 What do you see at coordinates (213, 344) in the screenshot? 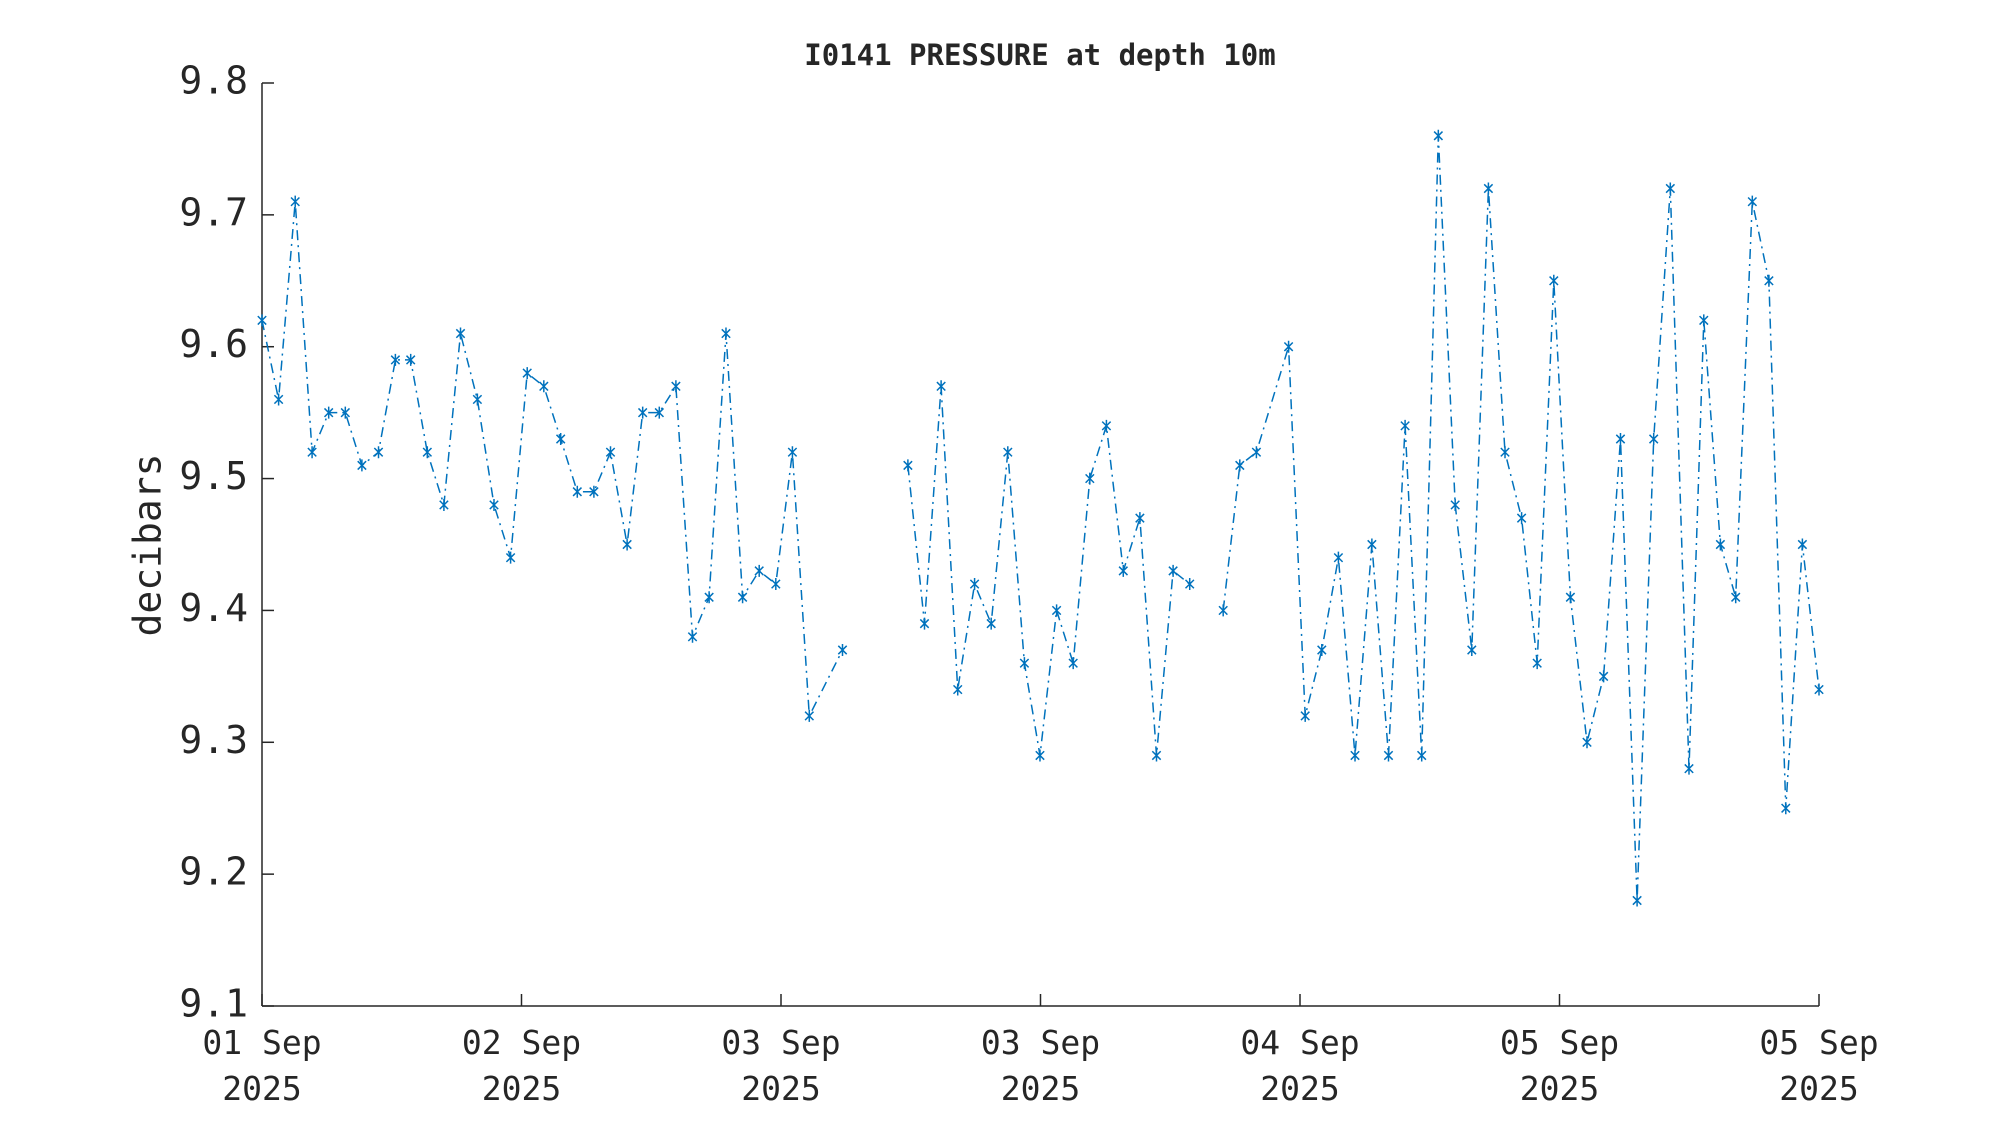
I see `y-tick-label: 9.6` at bounding box center [213, 344].